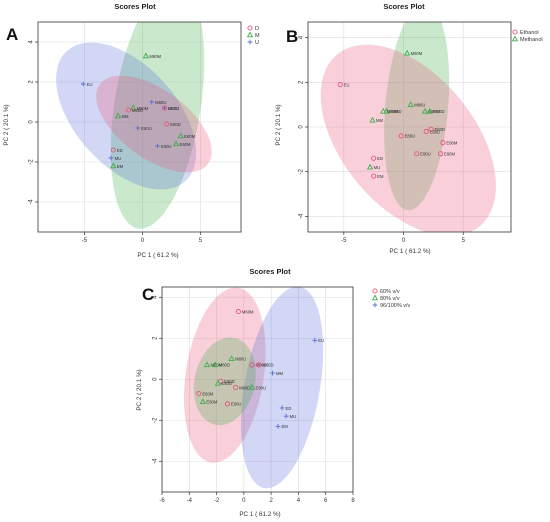  What do you see at coordinates (531, 40) in the screenshot?
I see `legend-label: Methanol` at bounding box center [531, 40].